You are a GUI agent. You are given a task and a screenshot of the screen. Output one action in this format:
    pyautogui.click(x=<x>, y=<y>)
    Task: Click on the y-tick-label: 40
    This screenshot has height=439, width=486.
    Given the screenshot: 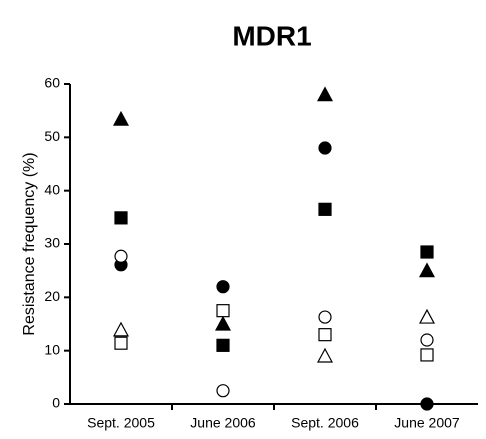 What is the action you would take?
    pyautogui.click(x=52, y=189)
    